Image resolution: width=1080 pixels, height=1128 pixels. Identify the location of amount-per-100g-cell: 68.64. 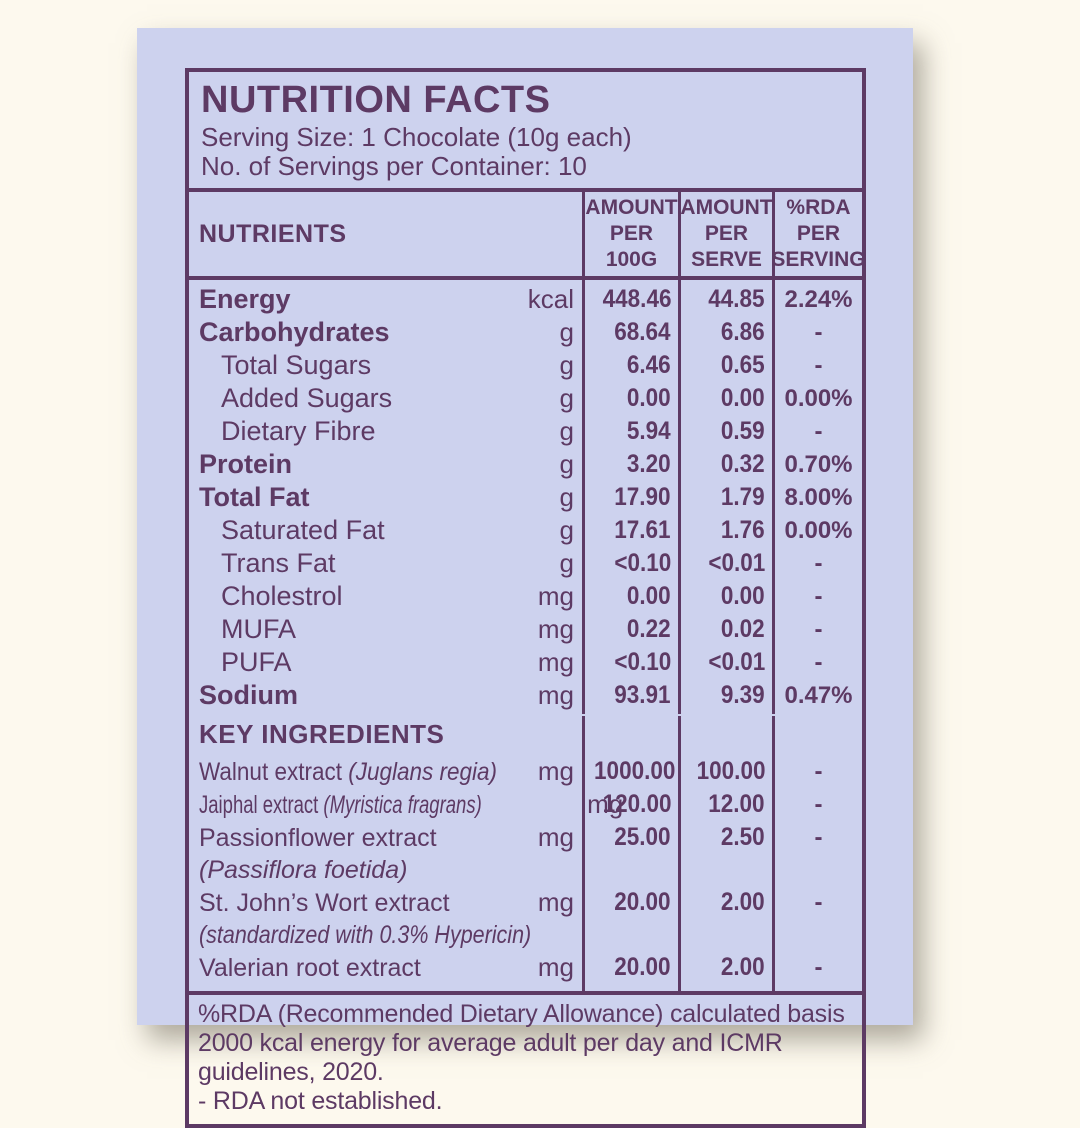
(630, 334).